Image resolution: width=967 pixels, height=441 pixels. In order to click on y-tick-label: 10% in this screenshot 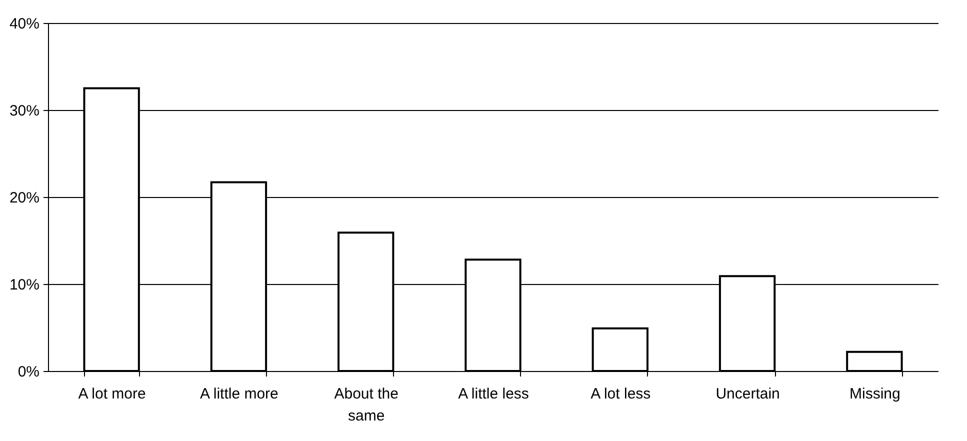, I will do `click(24, 285)`.